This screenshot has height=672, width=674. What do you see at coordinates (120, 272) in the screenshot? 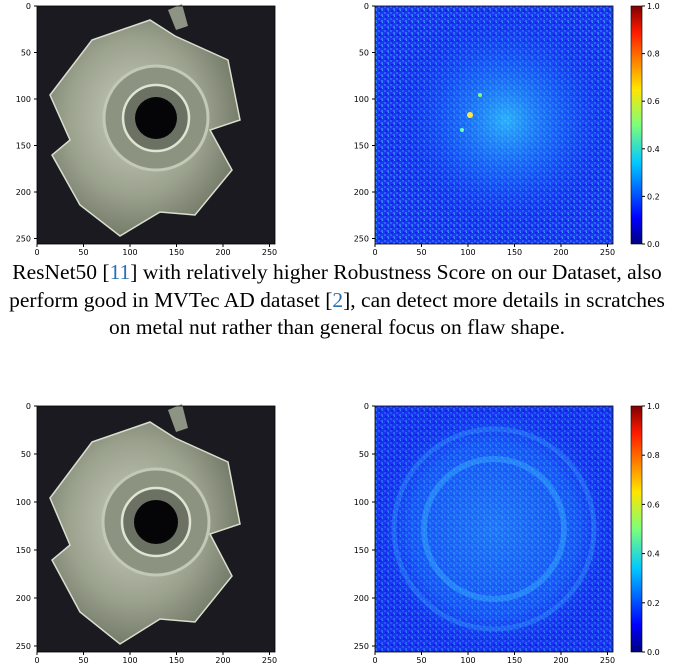
I see `citation-link-11: 11` at bounding box center [120, 272].